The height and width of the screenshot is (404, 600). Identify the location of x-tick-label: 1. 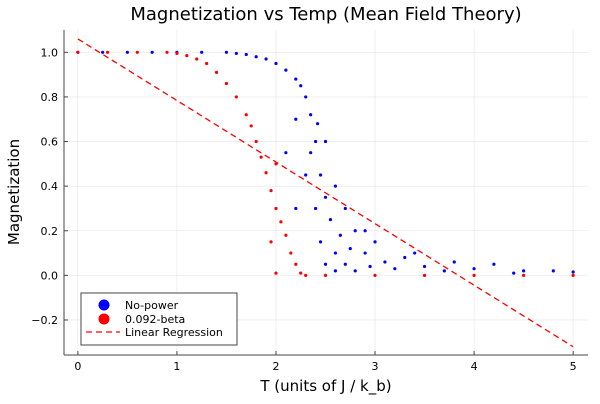
(176, 366).